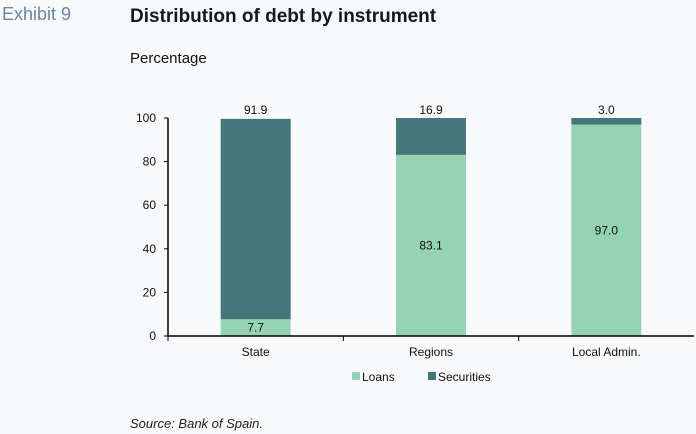  I want to click on y-tick-label: 100, so click(146, 118).